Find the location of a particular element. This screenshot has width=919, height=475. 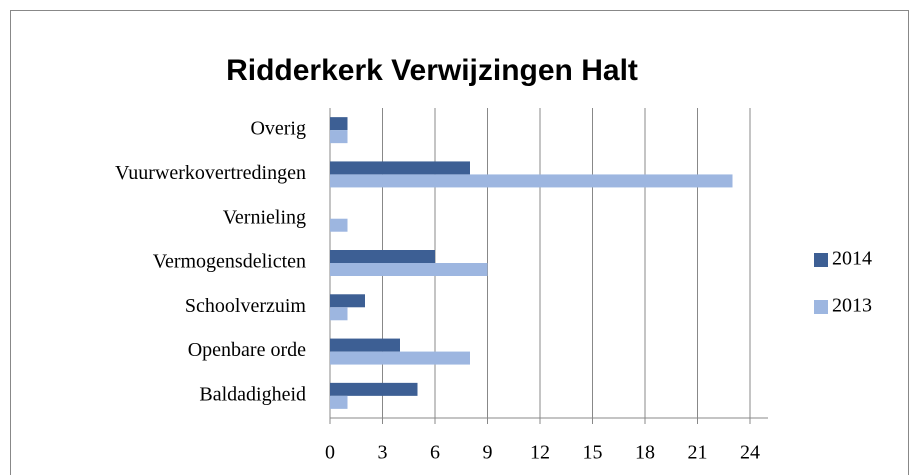

y-tick-label: Openbare orde is located at coordinates (247, 350).